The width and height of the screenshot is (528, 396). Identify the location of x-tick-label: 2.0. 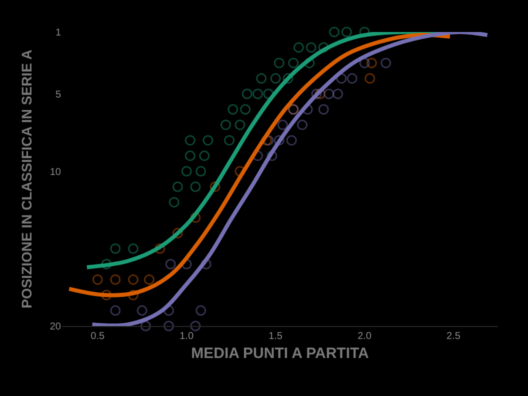
(365, 336).